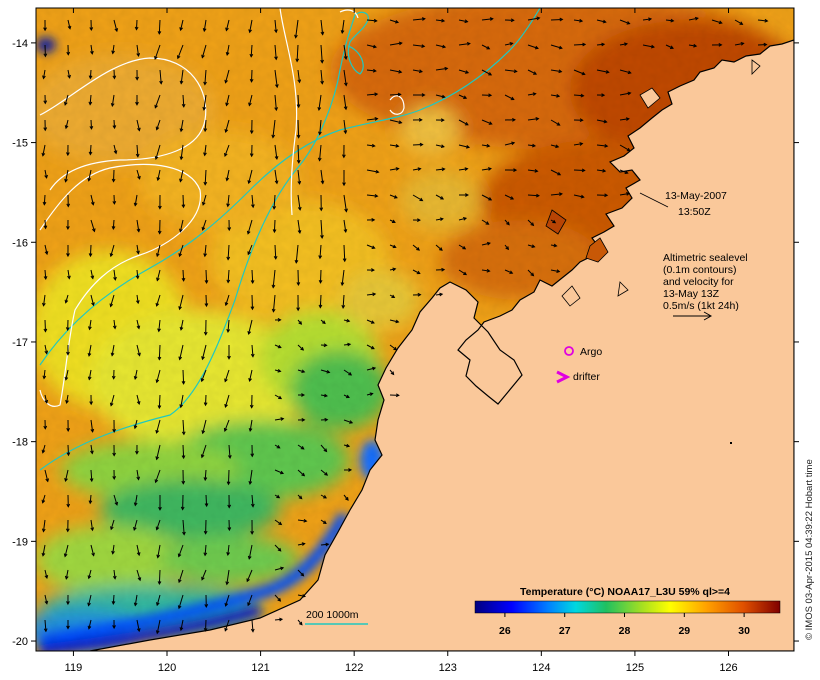 Image resolution: width=820 pixels, height=680 pixels. I want to click on y-tick-label: -14, so click(20, 44).